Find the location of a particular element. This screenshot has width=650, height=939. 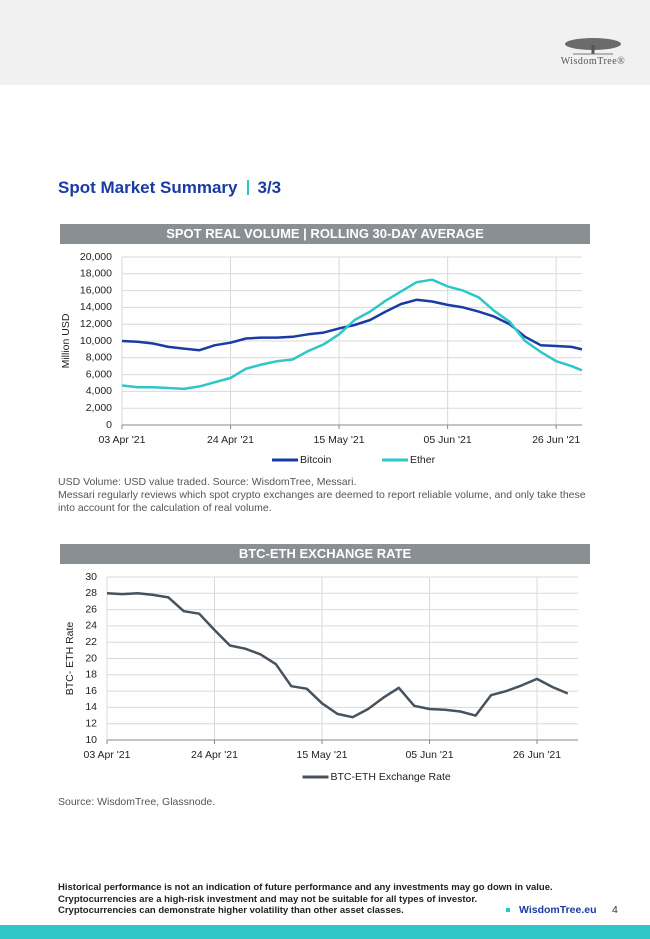

chart-title: BTC-ETH EXCHANGE RATE is located at coordinates (325, 554).